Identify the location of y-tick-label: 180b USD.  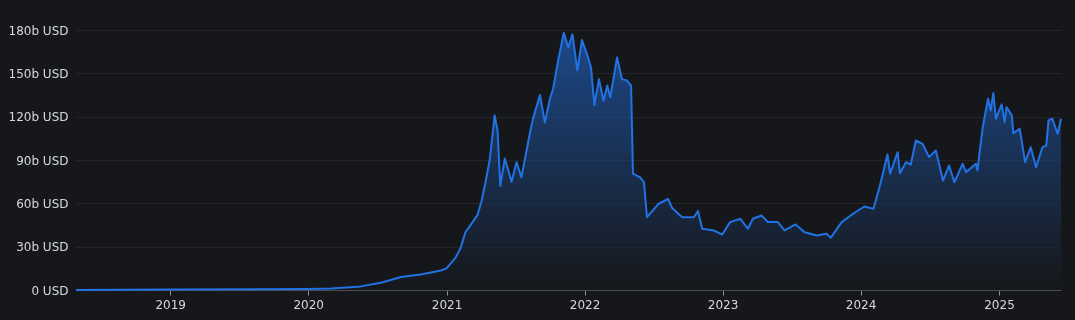
(38, 30).